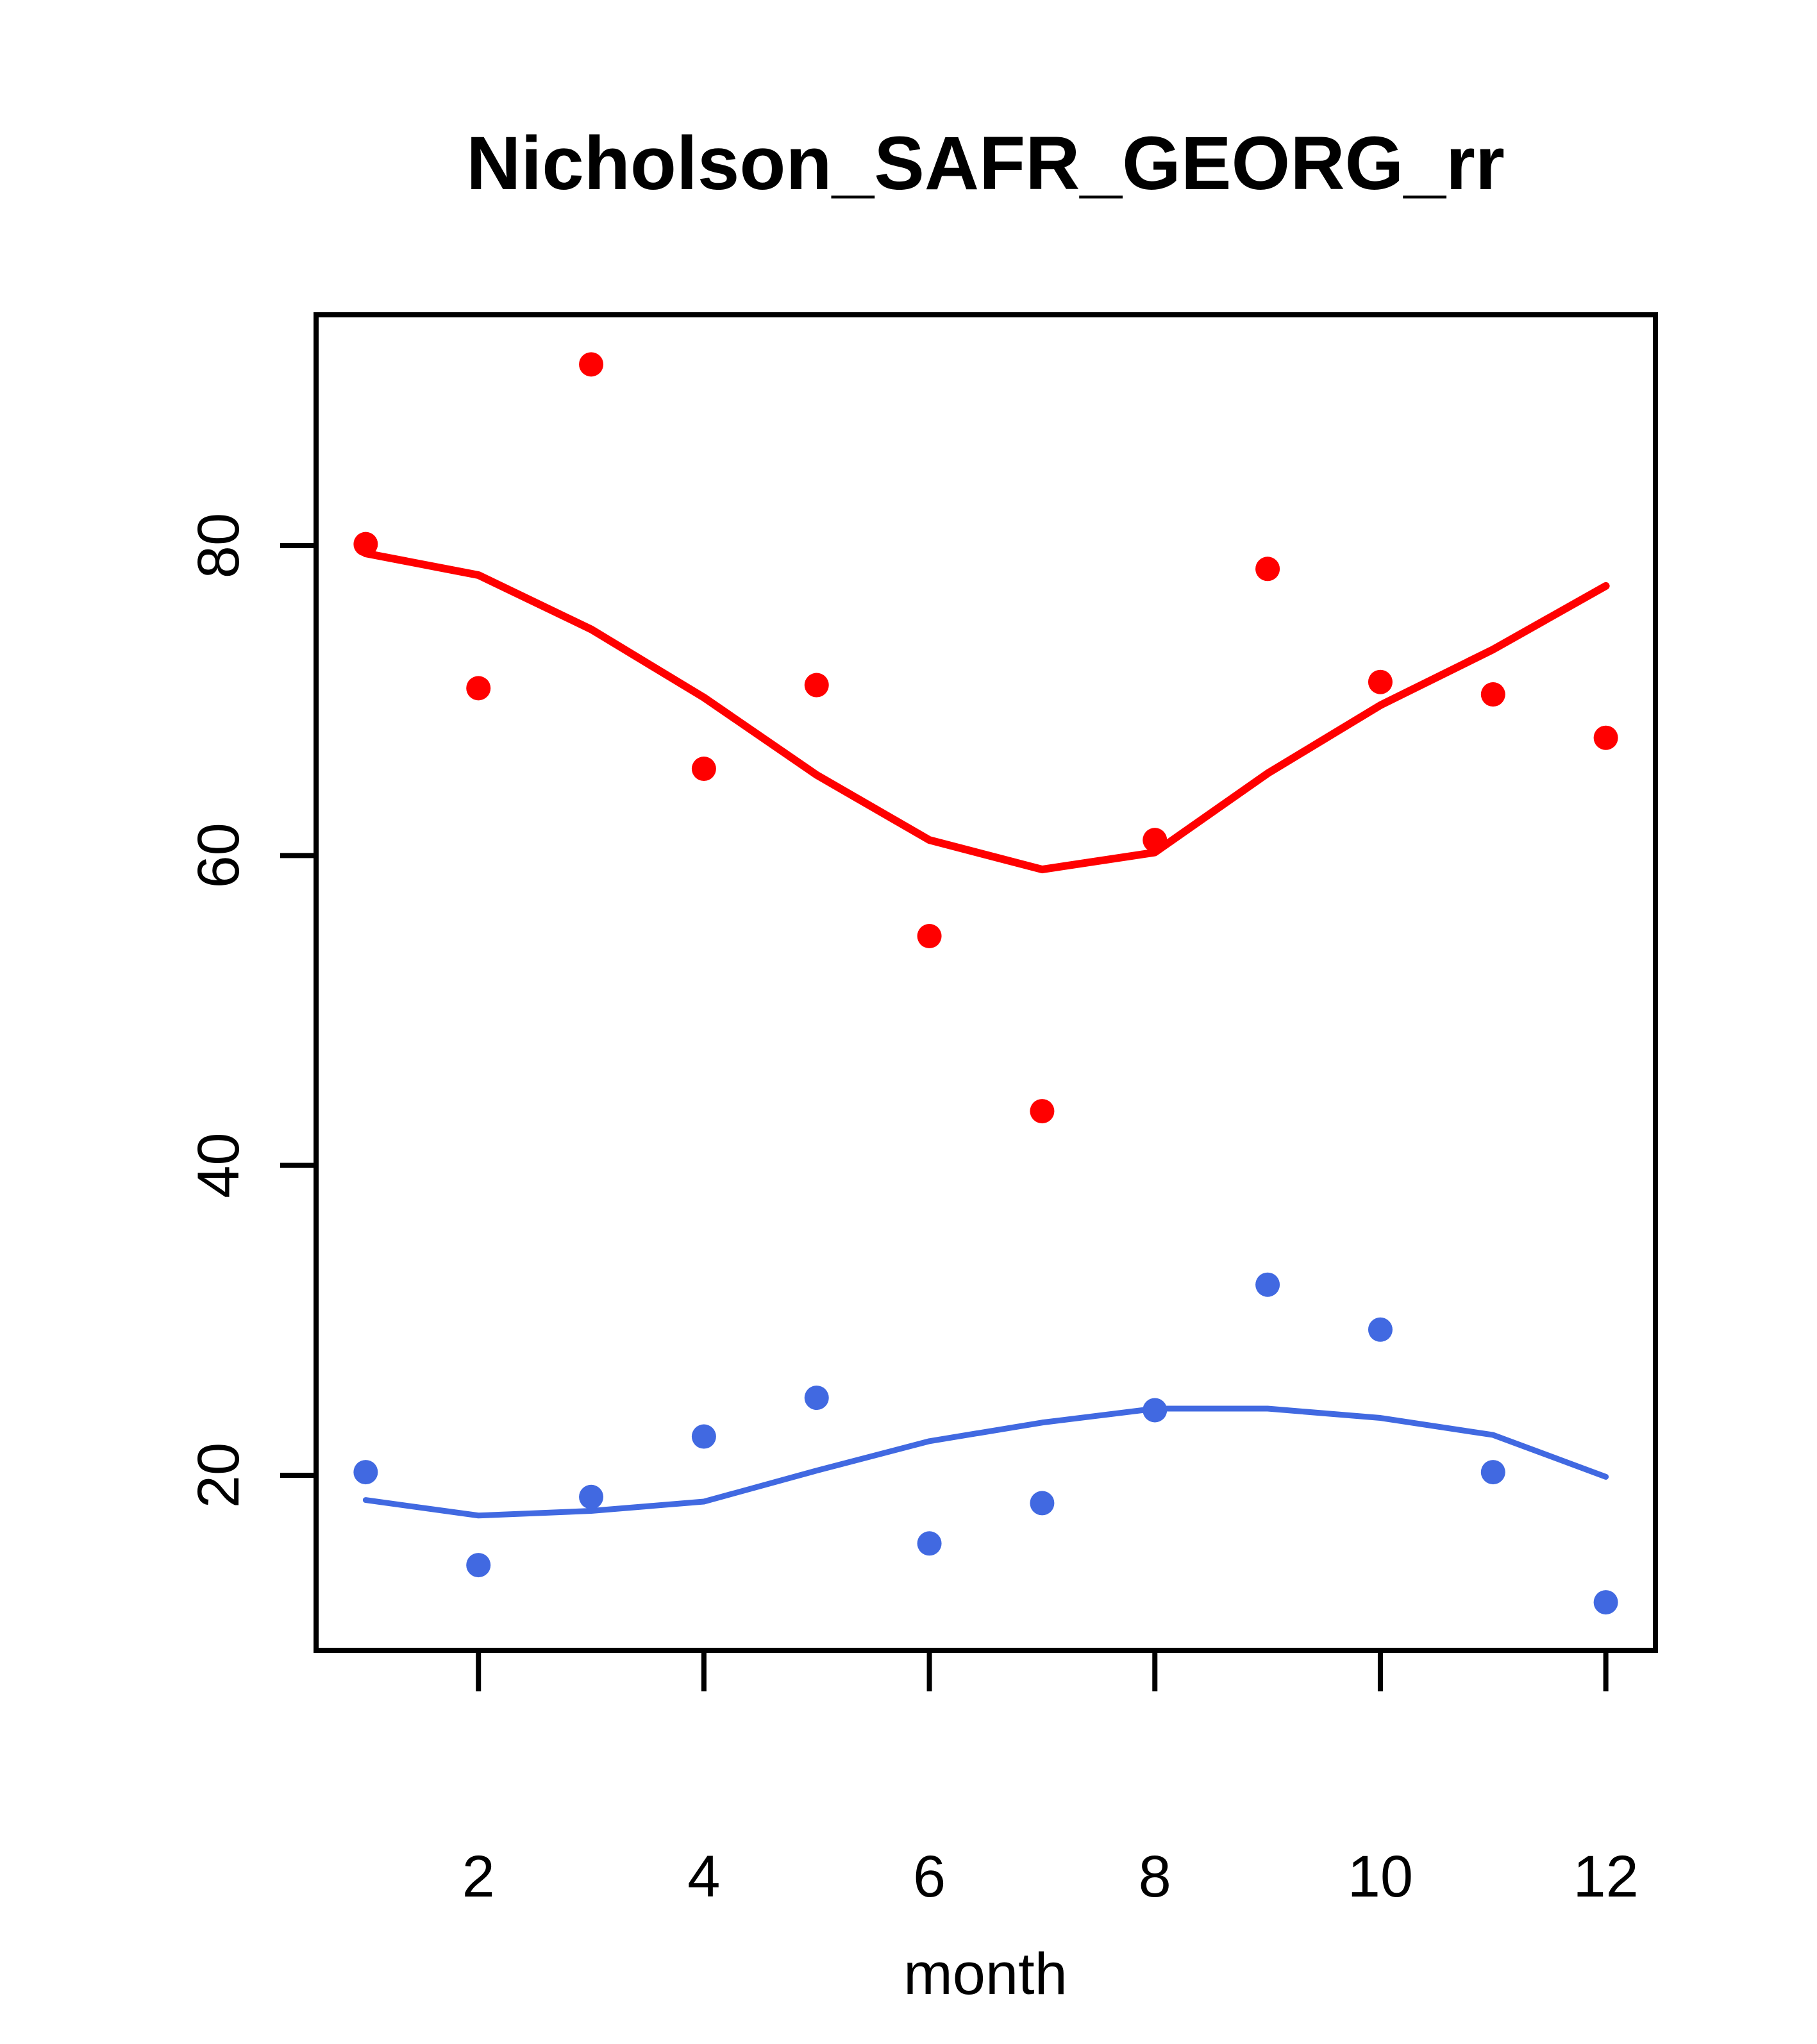  I want to click on x-tick-label: 8, so click(1155, 1876).